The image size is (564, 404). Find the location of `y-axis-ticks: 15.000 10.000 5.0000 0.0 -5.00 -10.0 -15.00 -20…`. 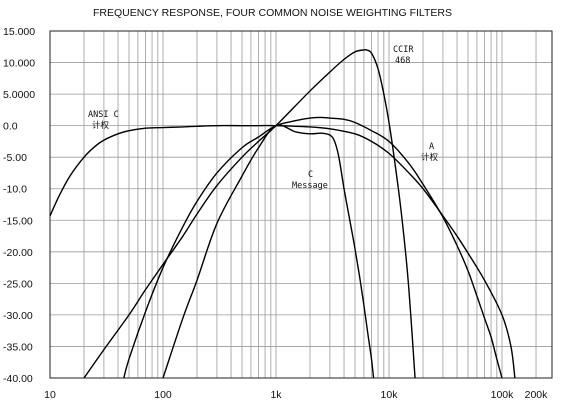

y-axis-ticks: 15.000 10.000 5.0000 0.0 -5.00 -10.0 -15.00 -20… is located at coordinates (19, 205).